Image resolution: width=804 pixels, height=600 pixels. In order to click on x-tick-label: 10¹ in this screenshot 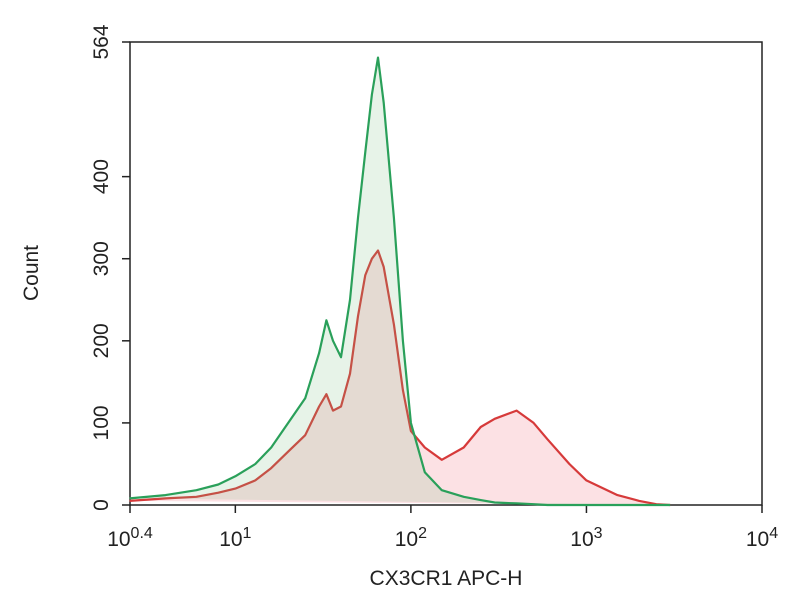, I will do `click(235, 538)`.